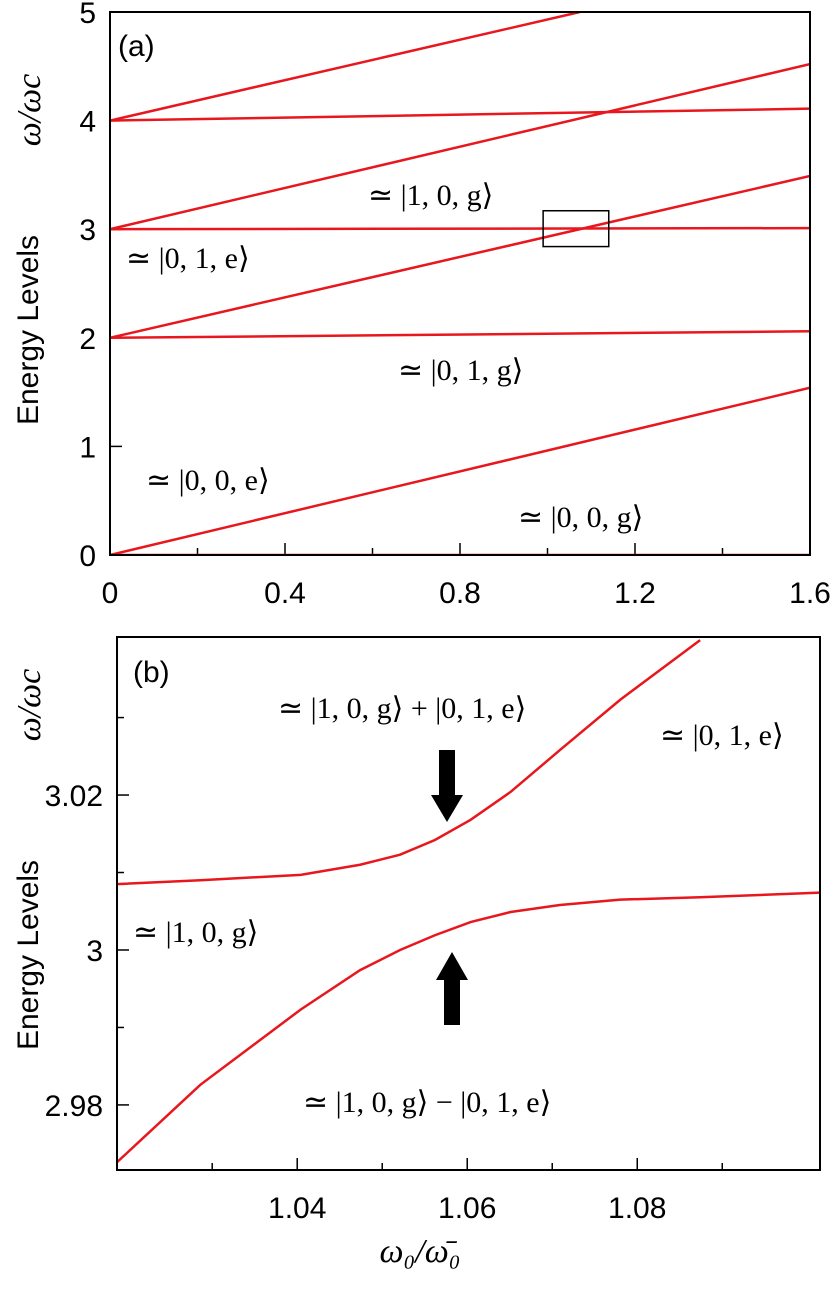 The height and width of the screenshot is (1293, 830). Describe the element at coordinates (87, 122) in the screenshot. I see `y-tick-label: 4` at that location.